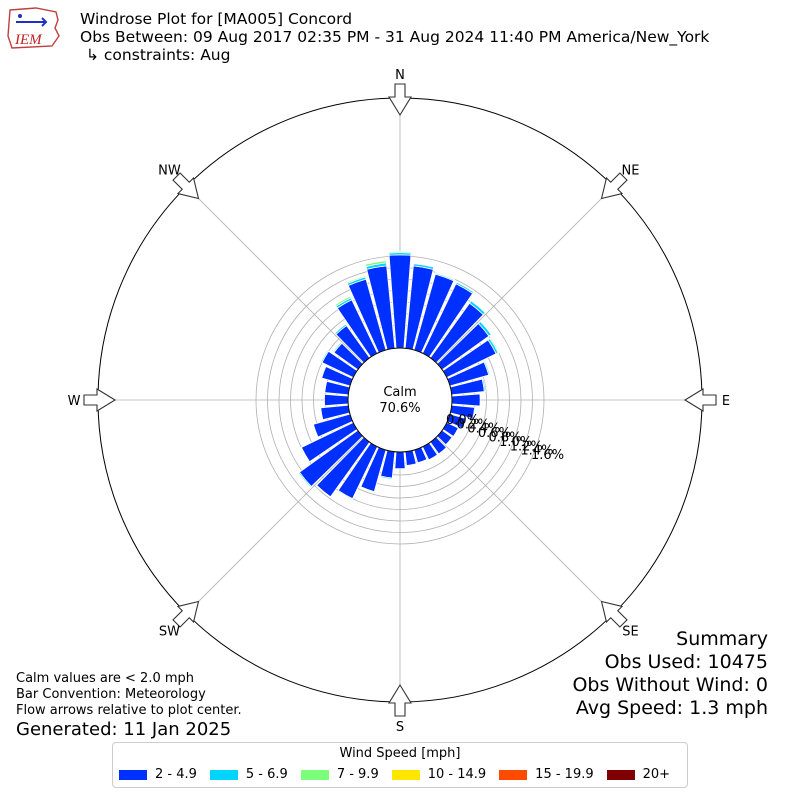  What do you see at coordinates (400, 753) in the screenshot?
I see `legend-title: Wind Speed [mph]` at bounding box center [400, 753].